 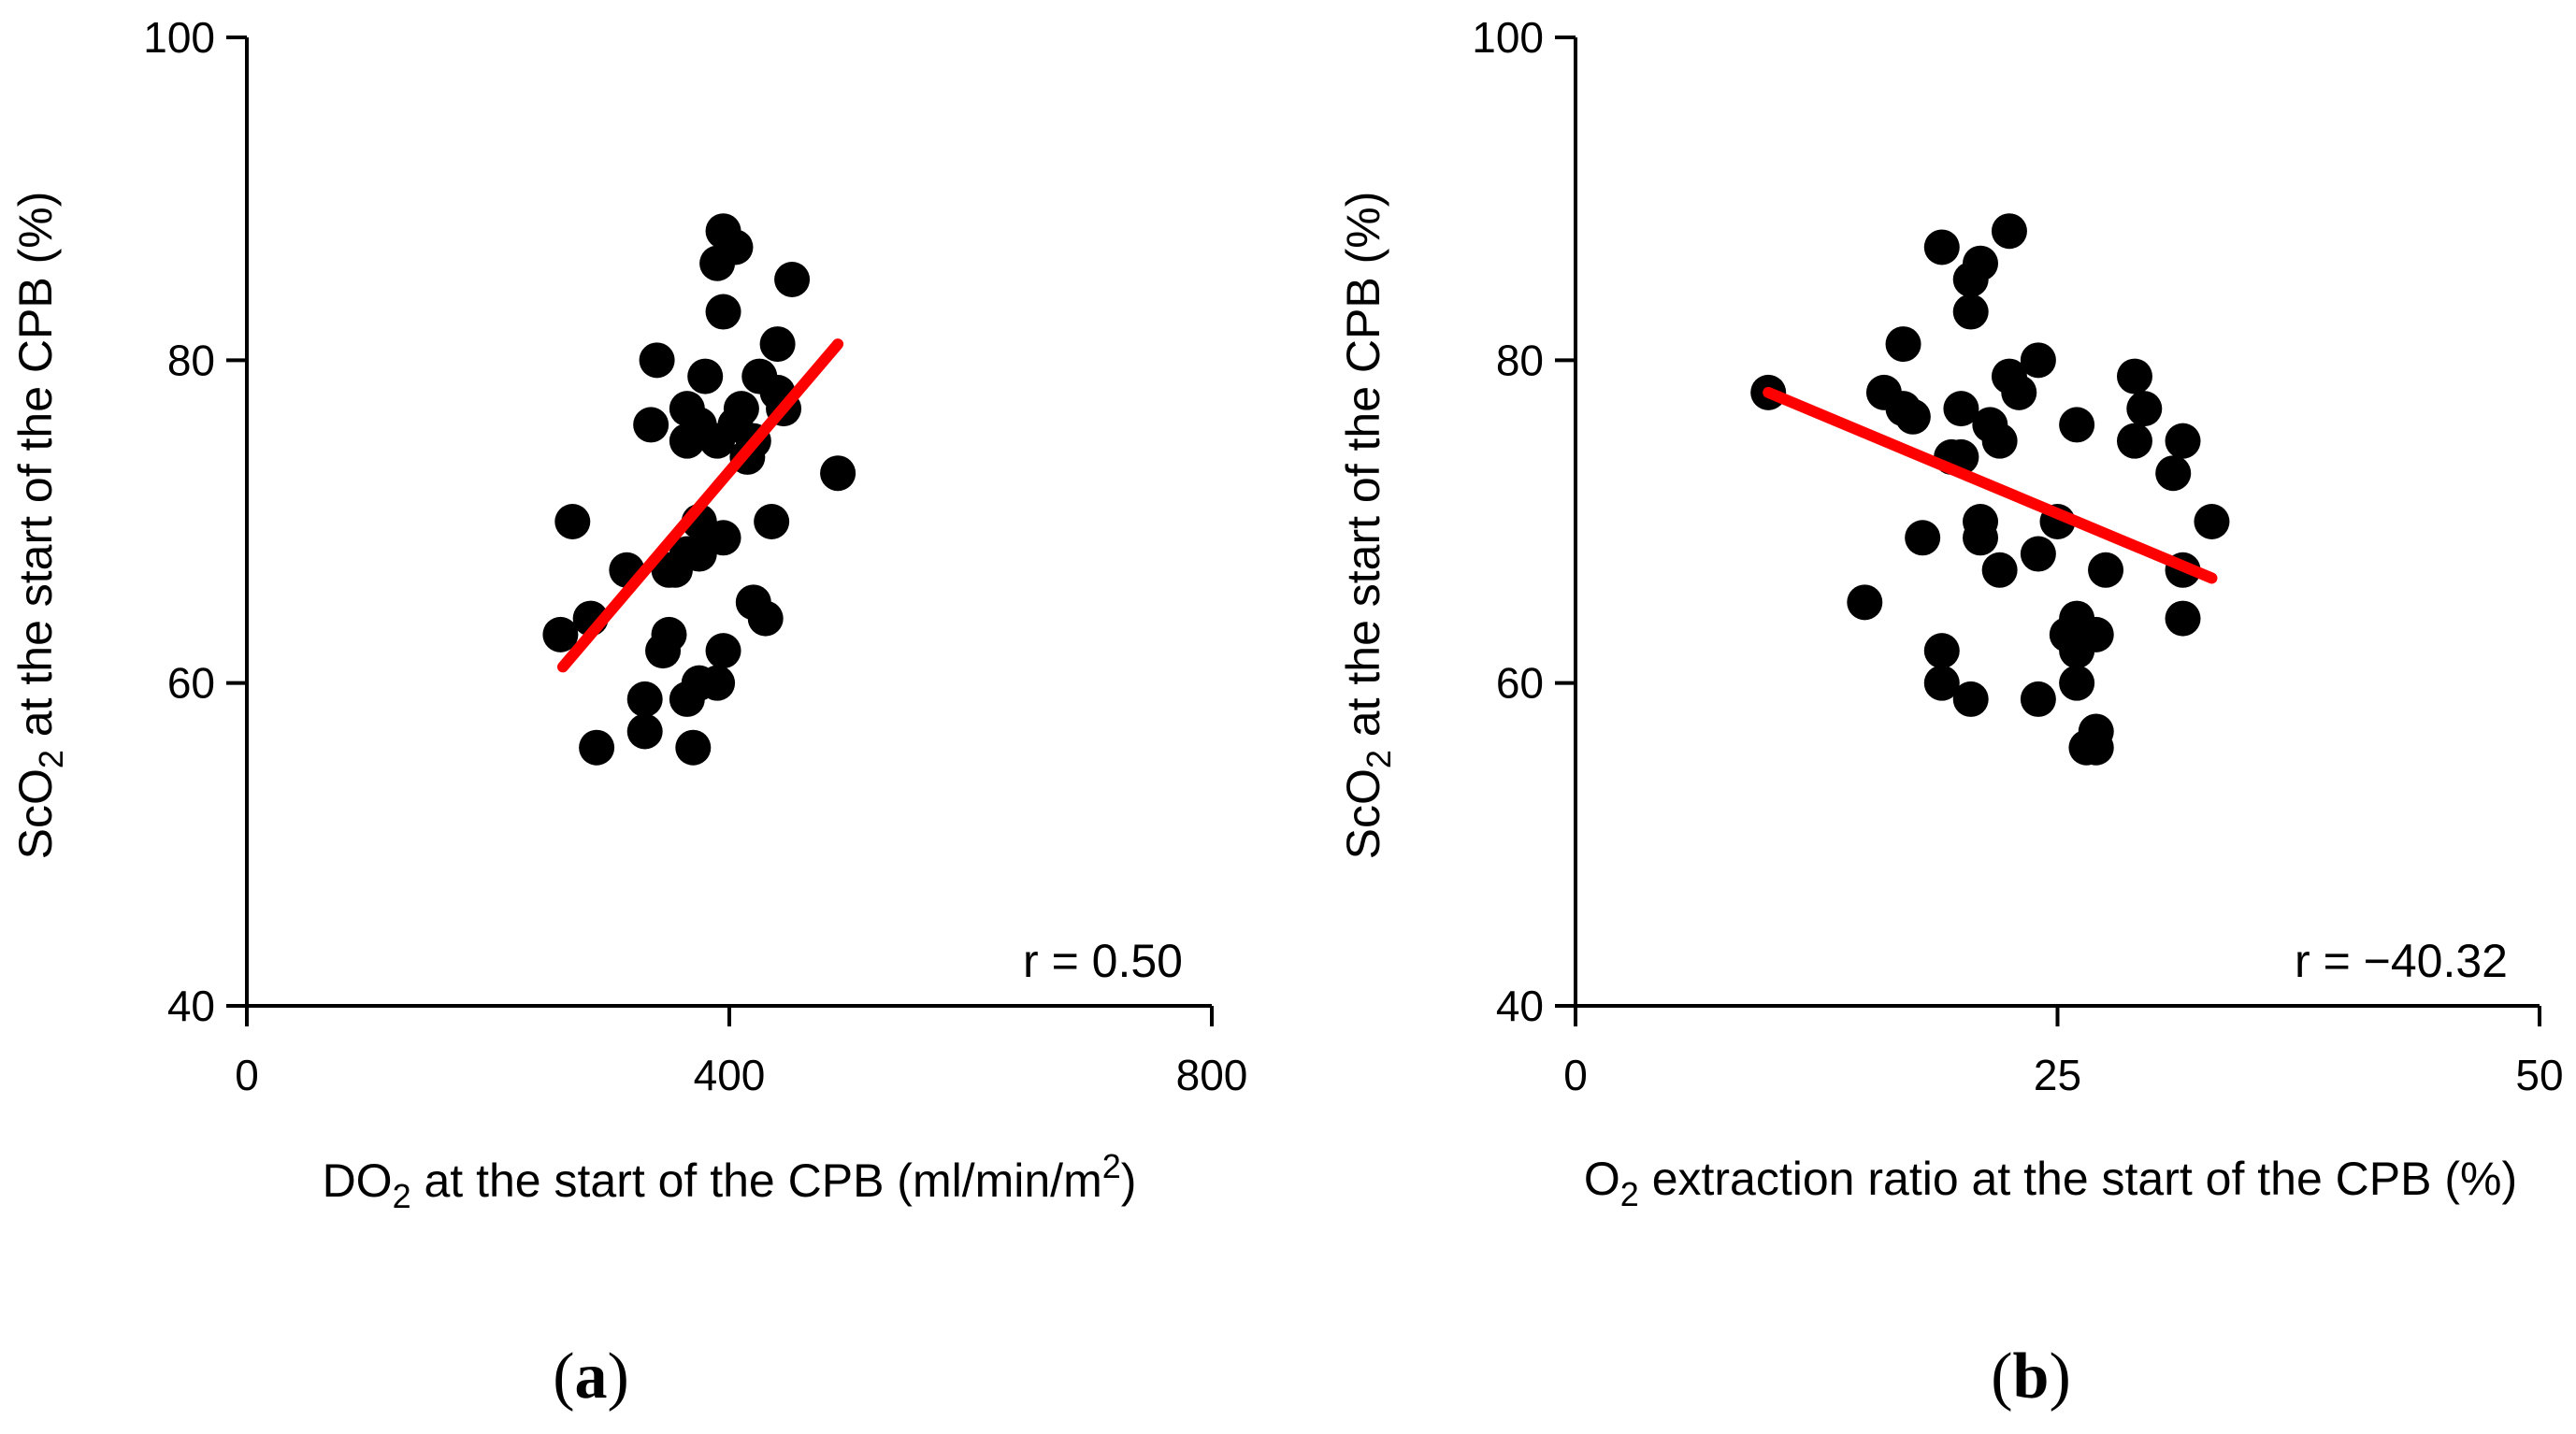 What do you see at coordinates (2031, 1376) in the screenshot?
I see `panel-label-b: (b)` at bounding box center [2031, 1376].